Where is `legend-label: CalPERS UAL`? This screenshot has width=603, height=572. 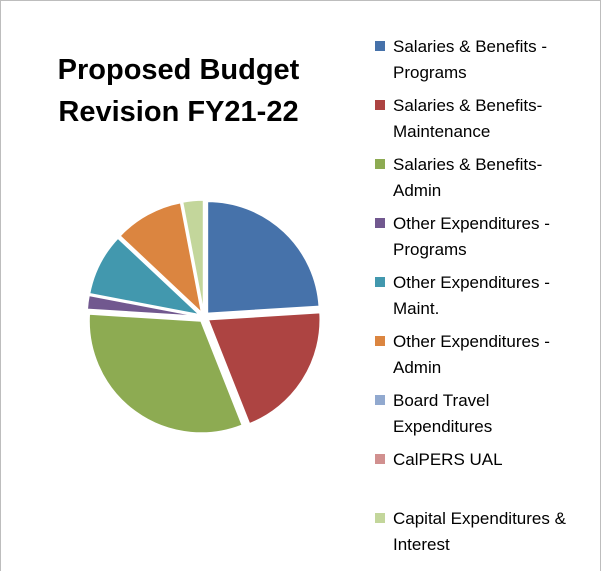
legend-label: CalPERS UAL is located at coordinates (448, 459).